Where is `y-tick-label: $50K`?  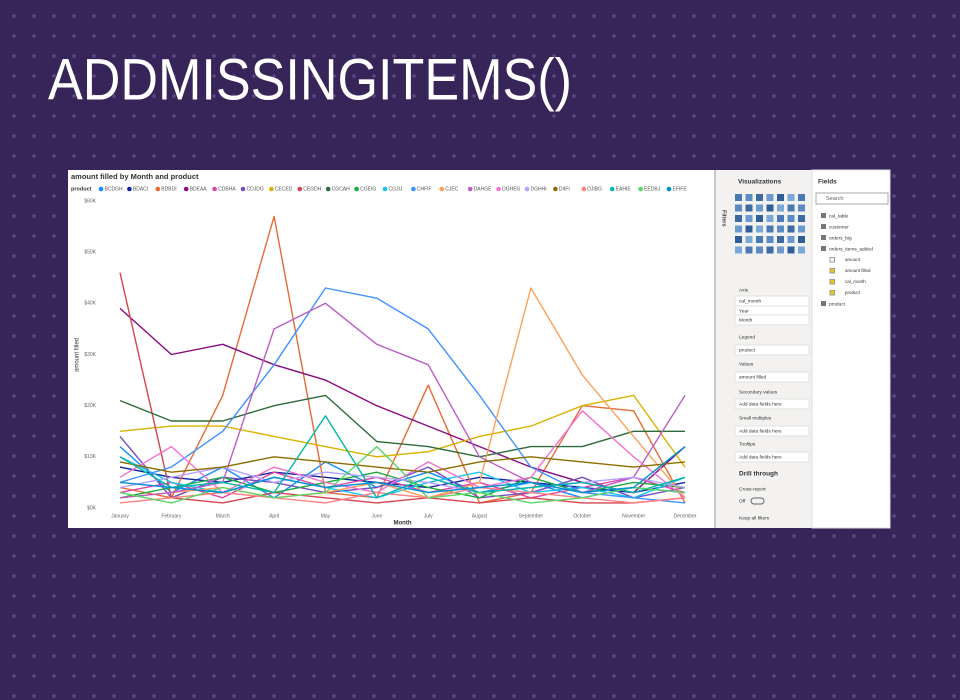 y-tick-label: $50K is located at coordinates (90, 252).